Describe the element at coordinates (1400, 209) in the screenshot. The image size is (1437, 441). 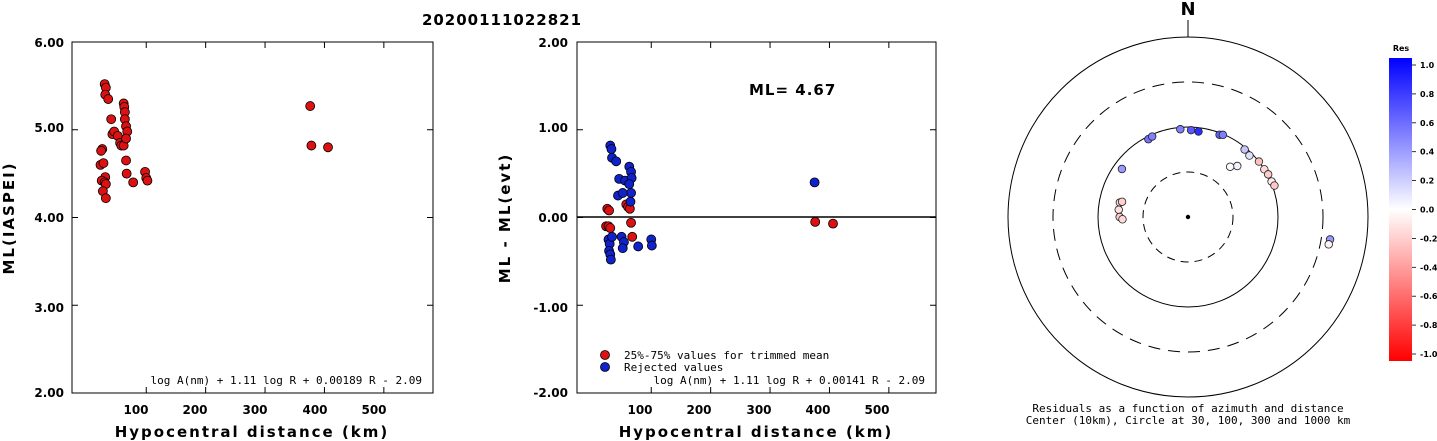
I see `colorbar-gradient` at that location.